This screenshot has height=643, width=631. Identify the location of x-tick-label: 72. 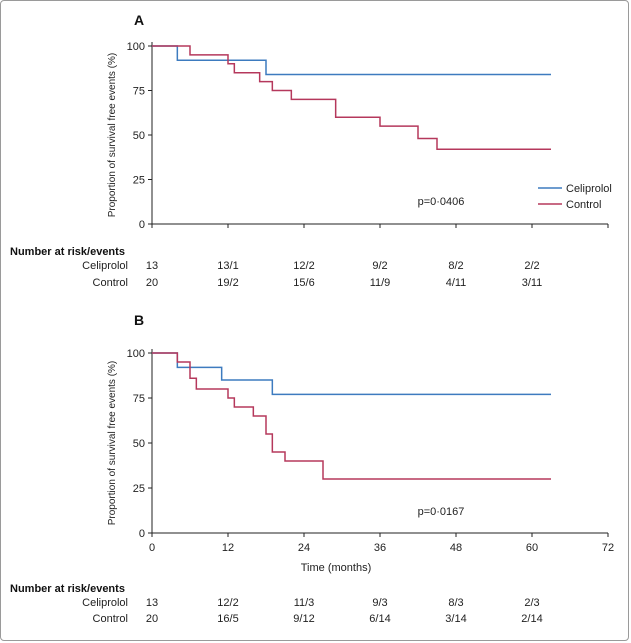
(608, 548).